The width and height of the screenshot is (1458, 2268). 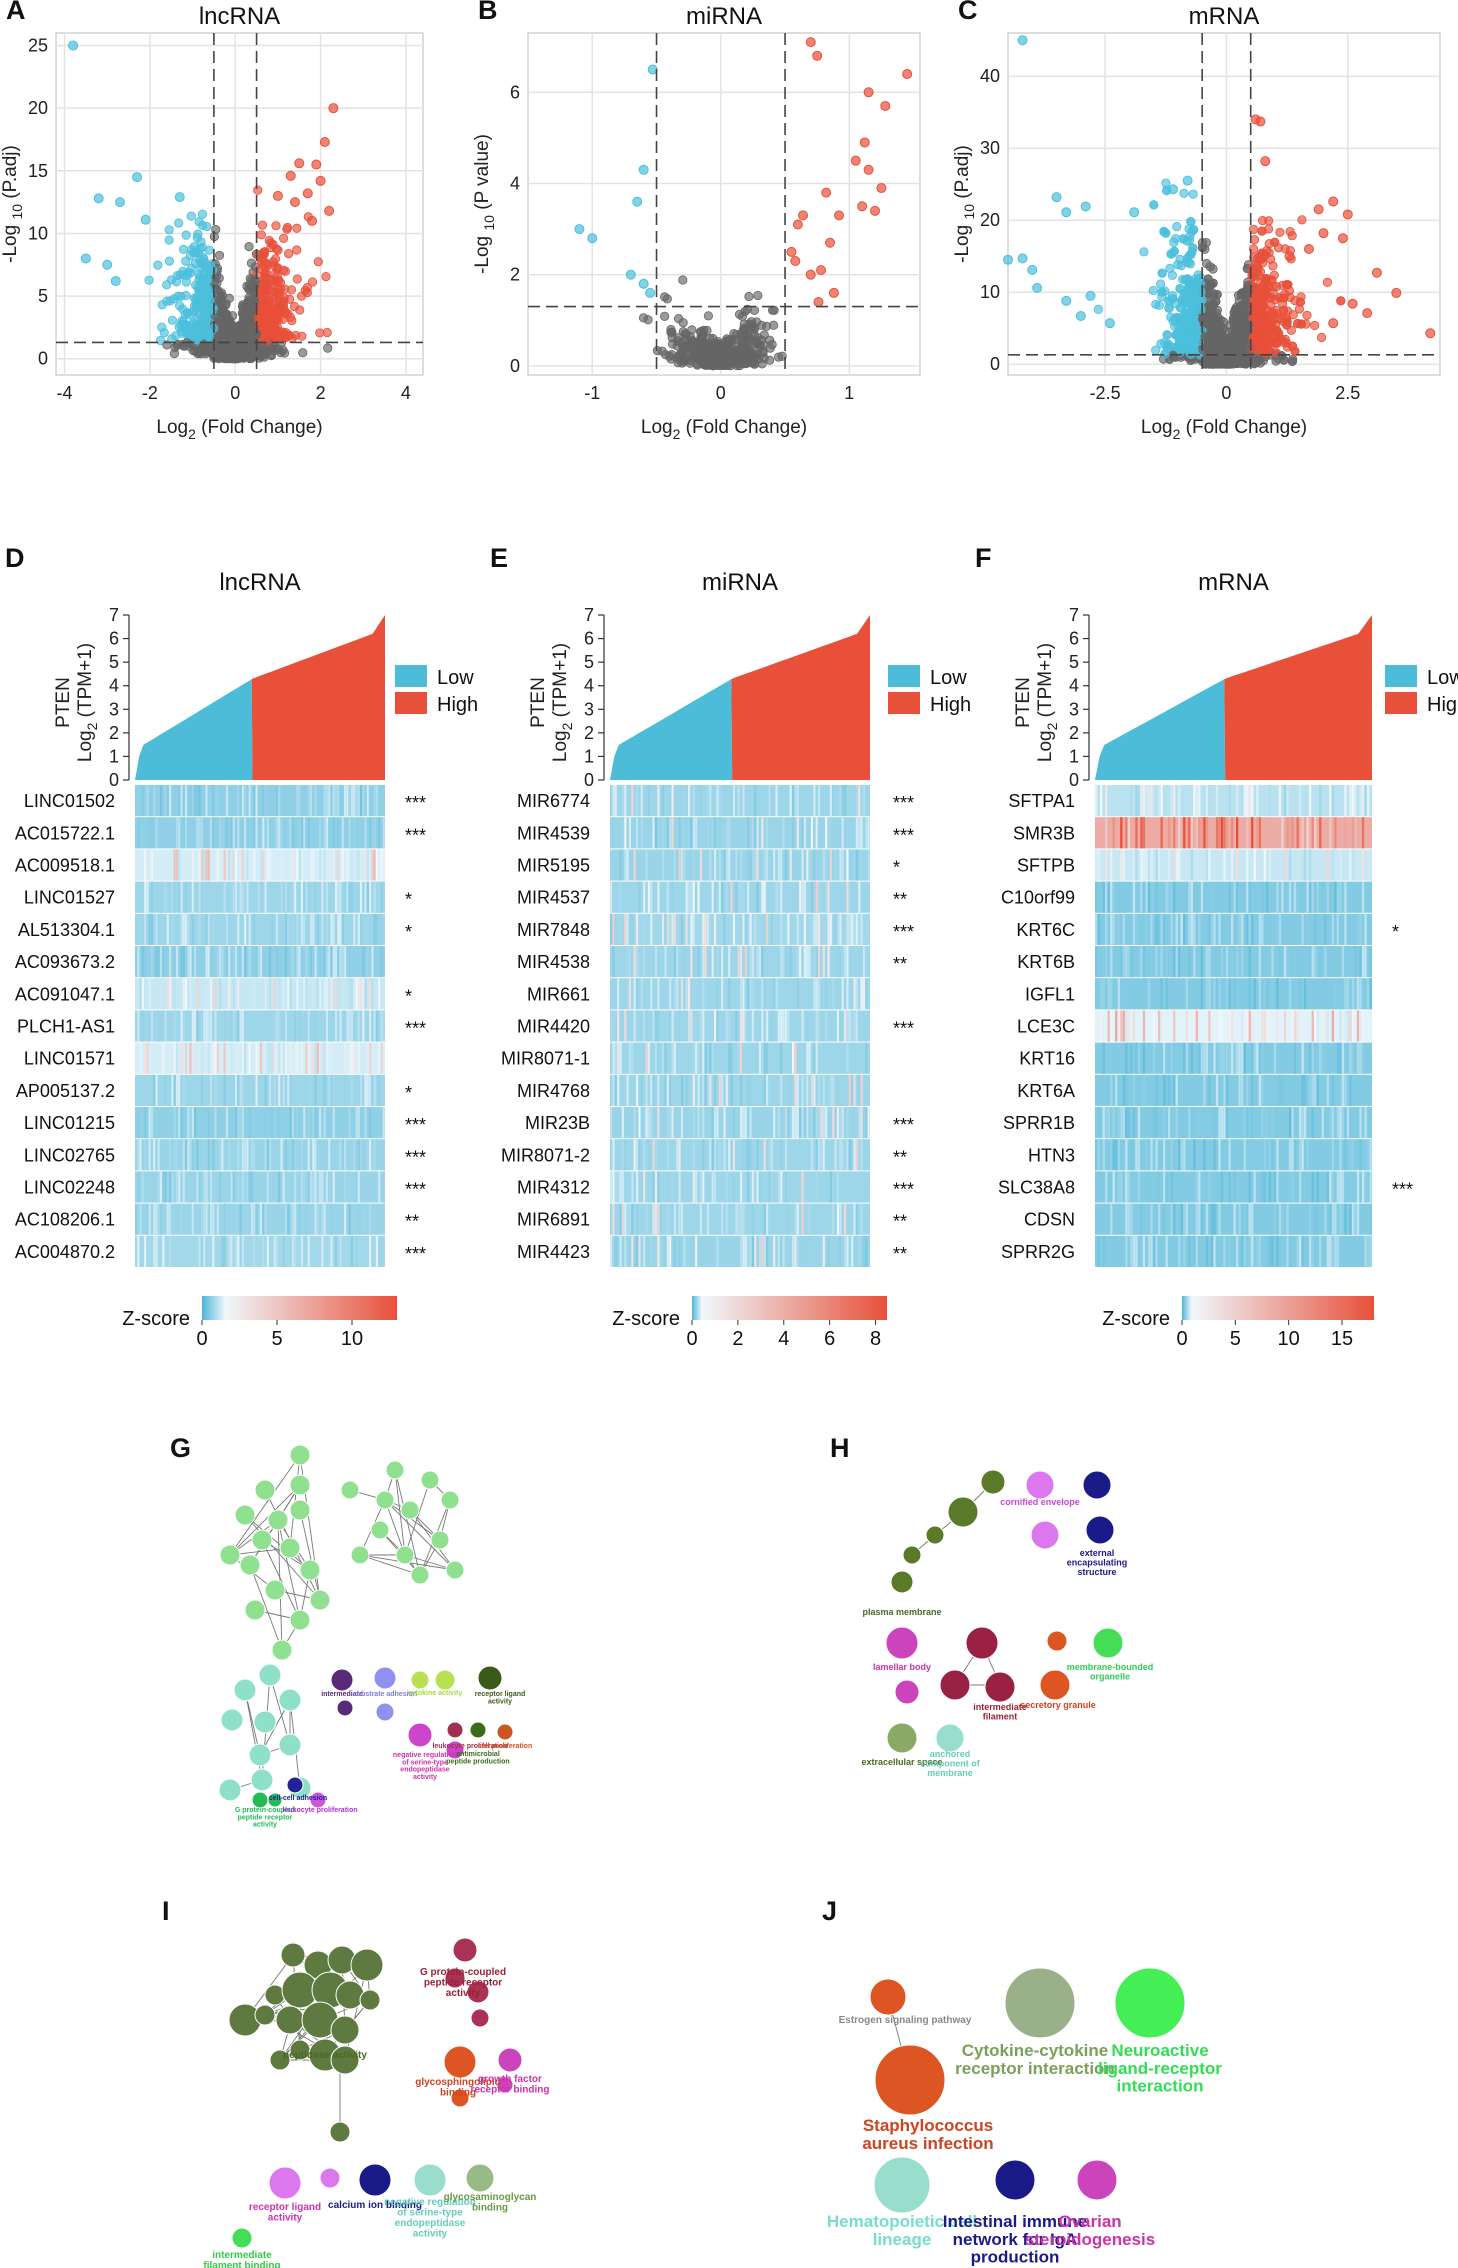 I want to click on significance-mark: *, so click(x=408, y=996).